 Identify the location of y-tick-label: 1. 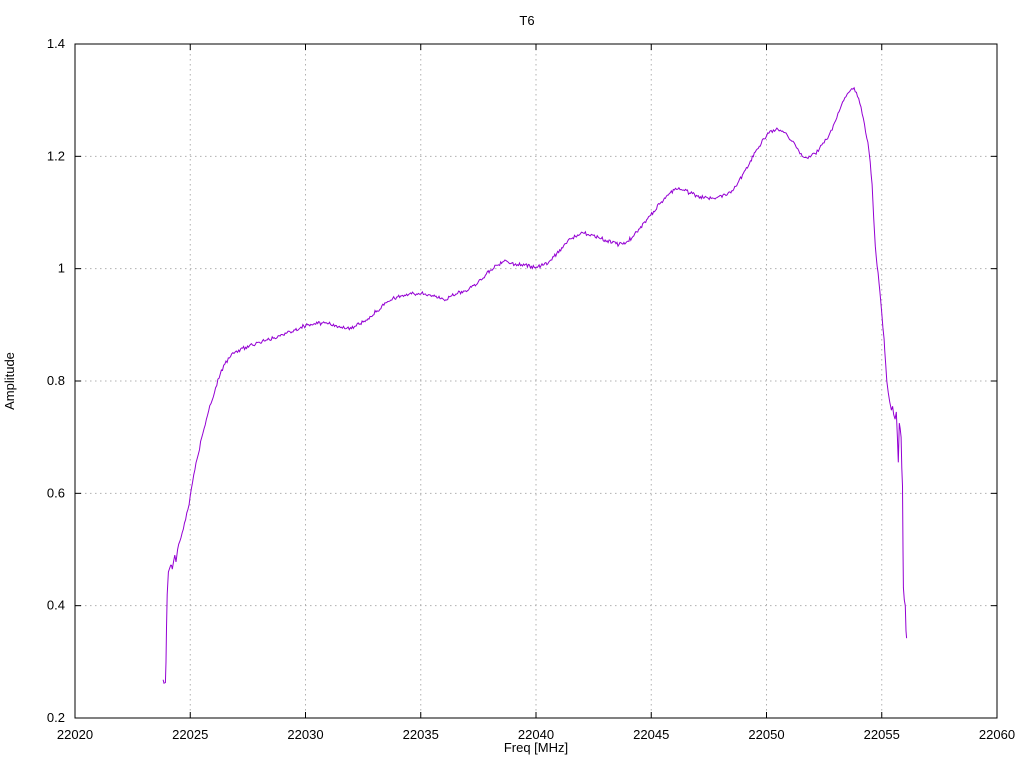
(61, 268).